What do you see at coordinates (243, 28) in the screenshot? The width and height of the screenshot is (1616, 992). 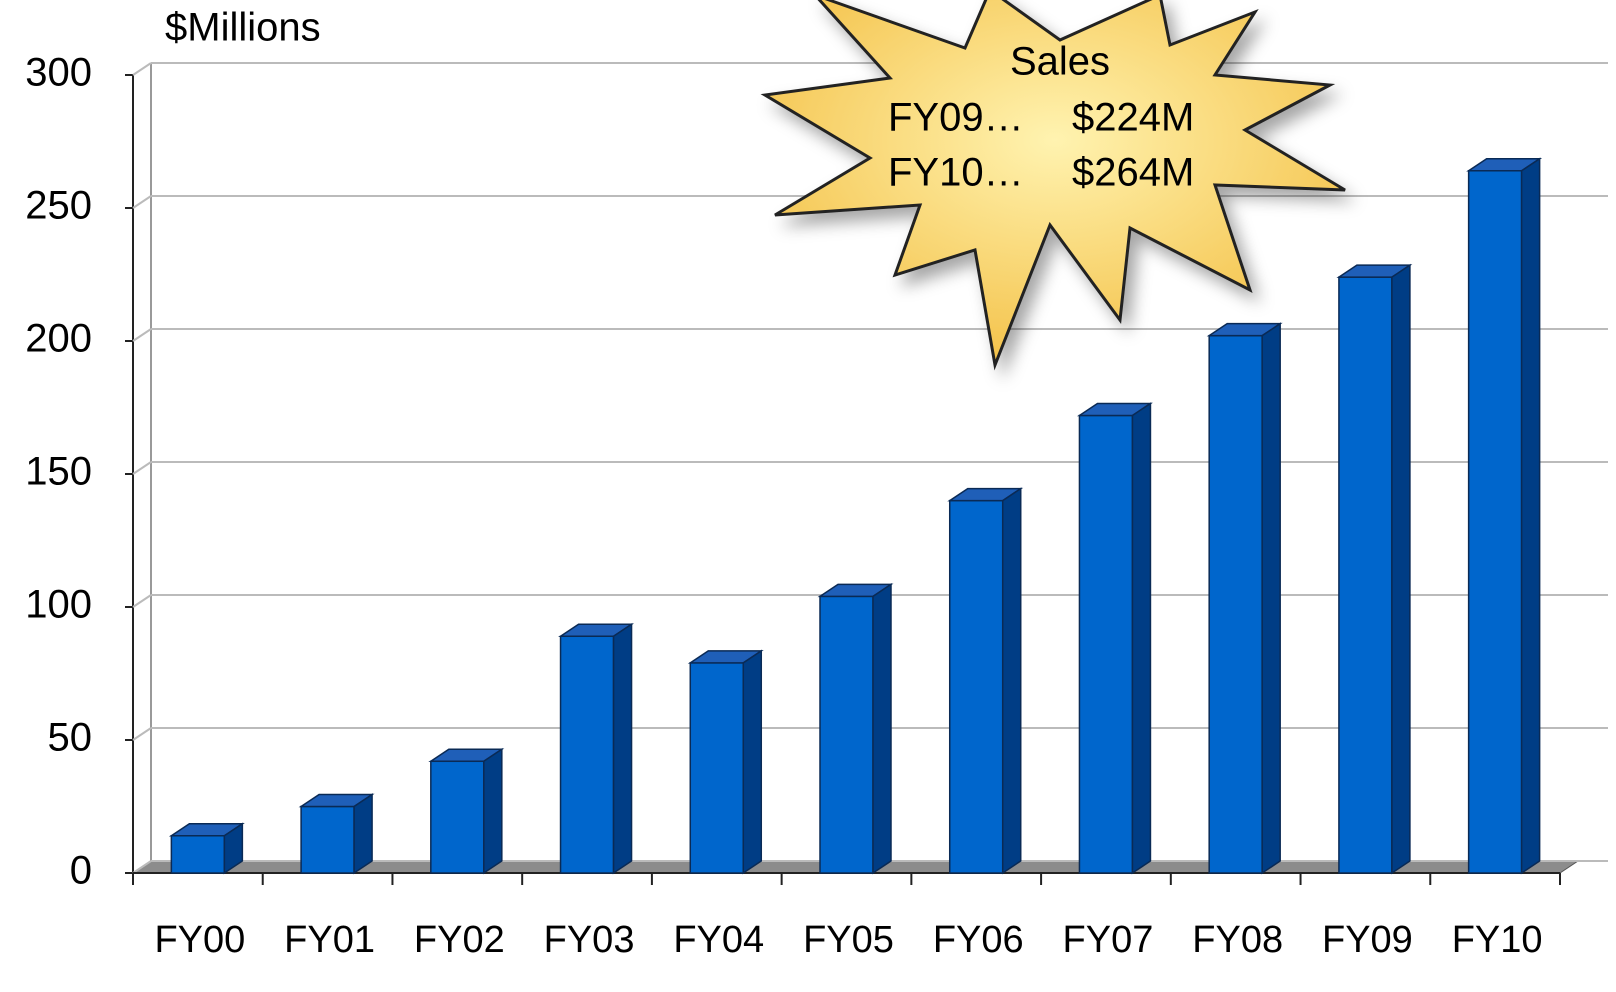 I see `y-axis-label: $Millions` at bounding box center [243, 28].